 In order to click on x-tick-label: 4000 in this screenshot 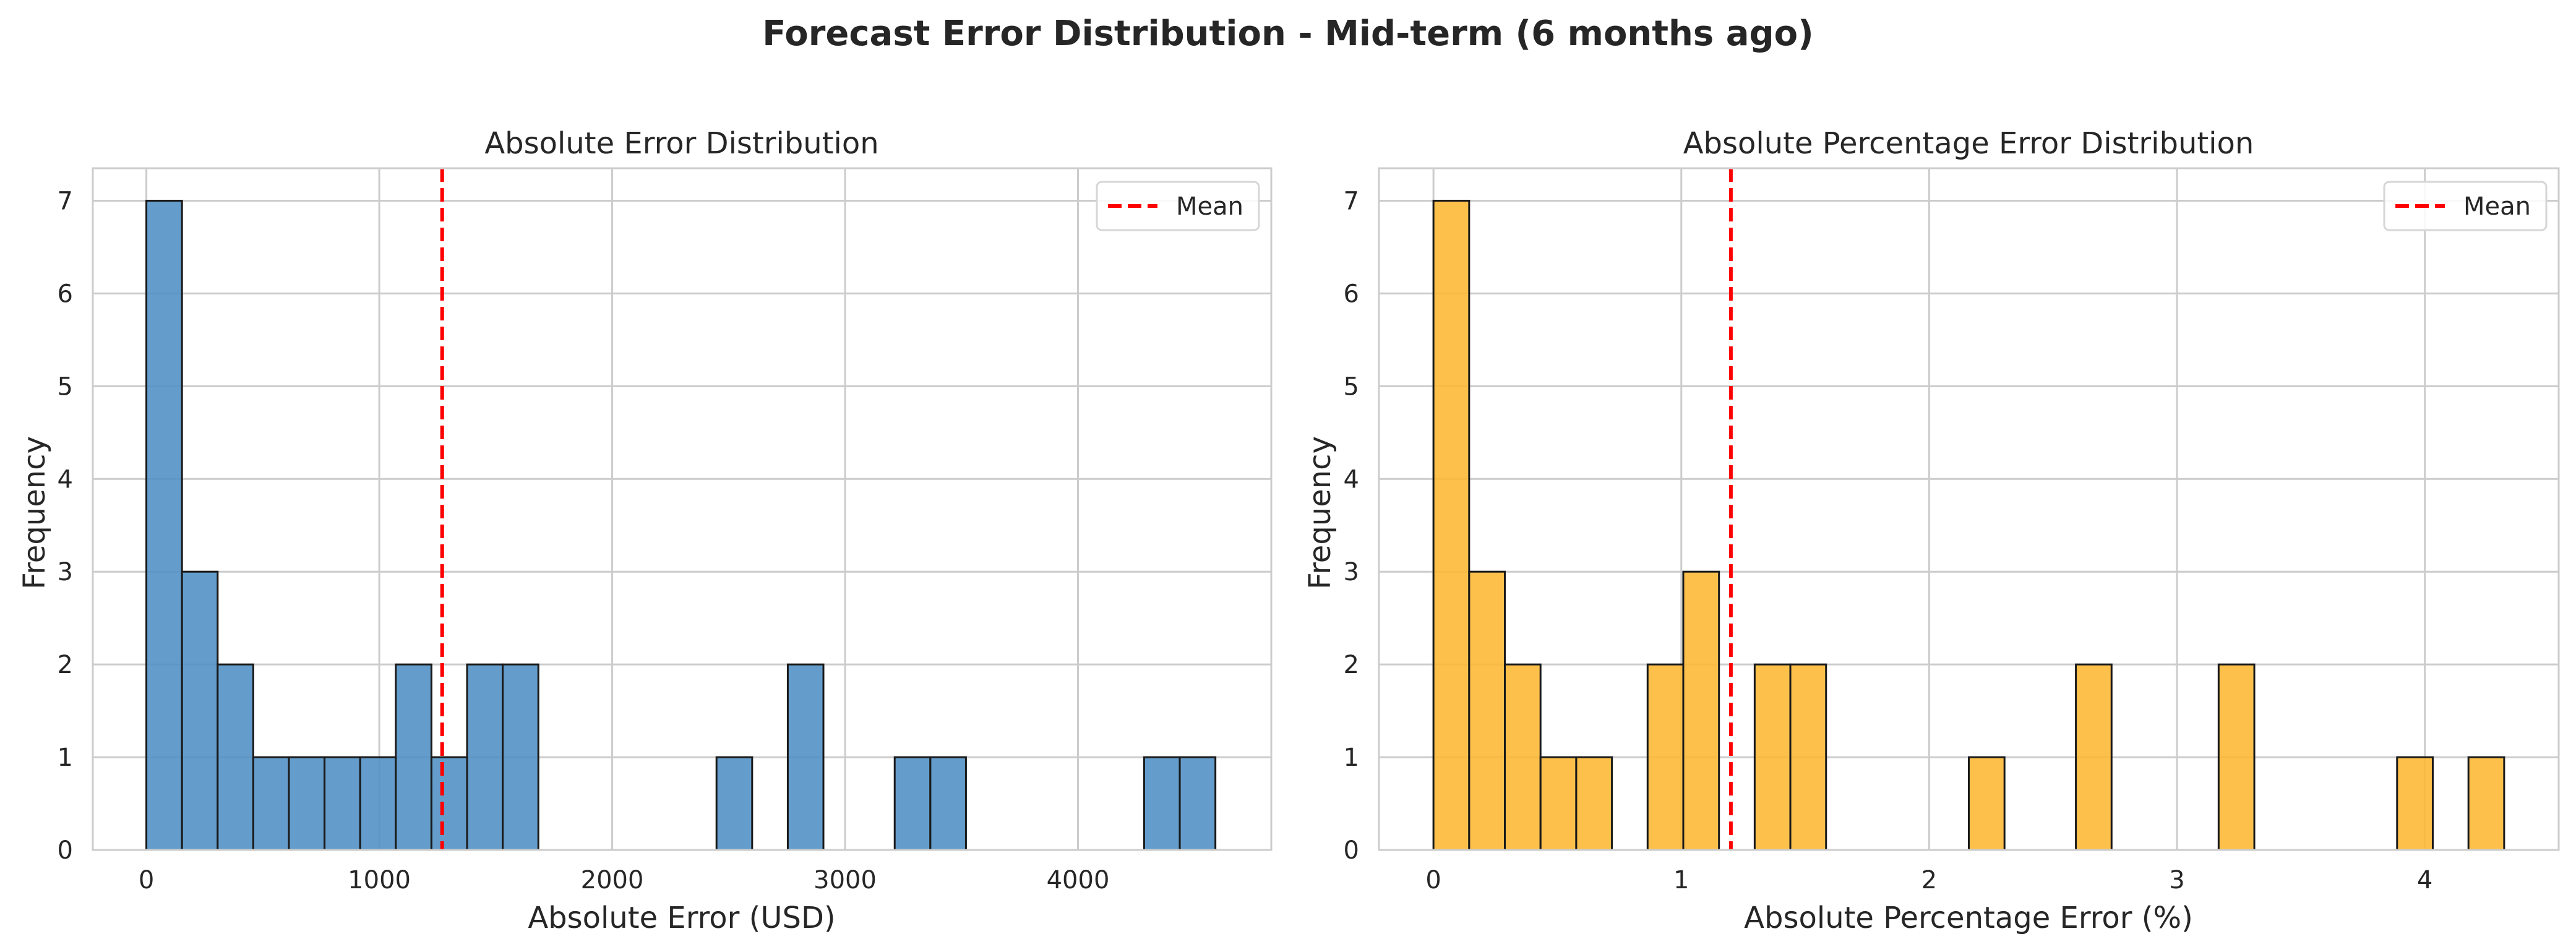, I will do `click(1078, 880)`.